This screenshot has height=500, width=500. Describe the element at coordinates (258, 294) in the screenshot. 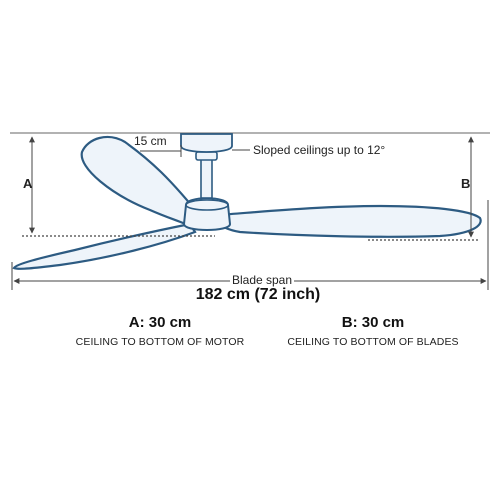

I see `blade-span-value: 182 cm (72 inch)` at that location.